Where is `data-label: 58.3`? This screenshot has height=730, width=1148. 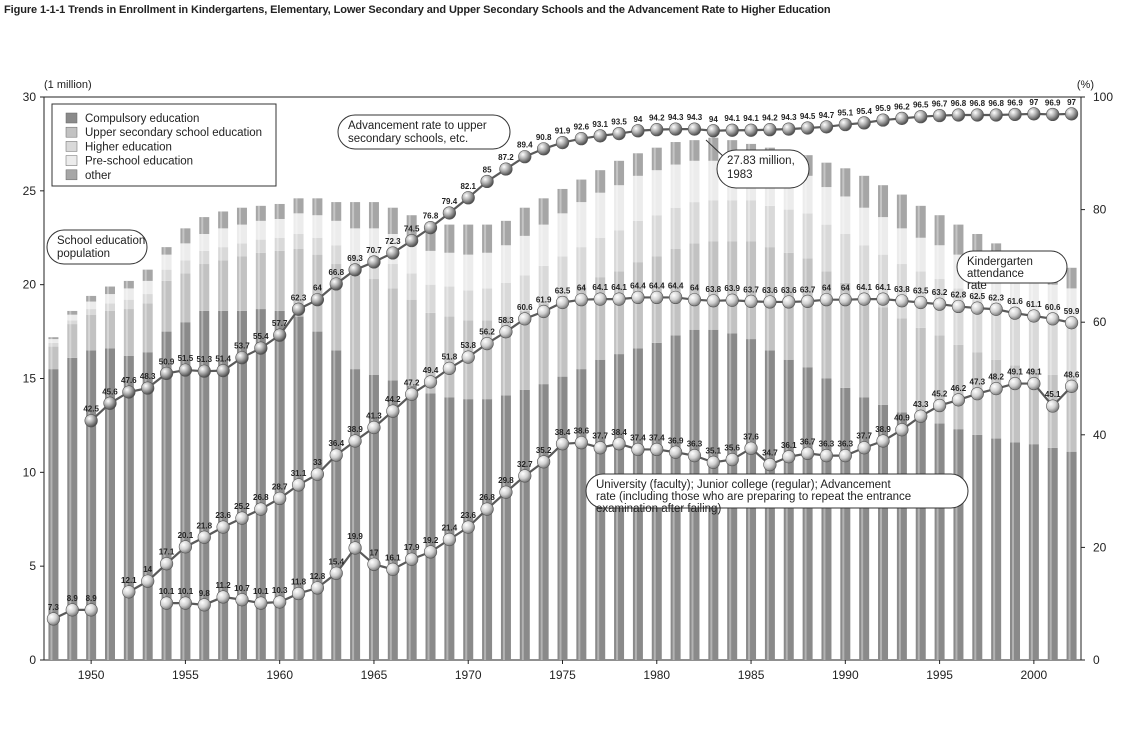 data-label: 58.3 is located at coordinates (506, 320).